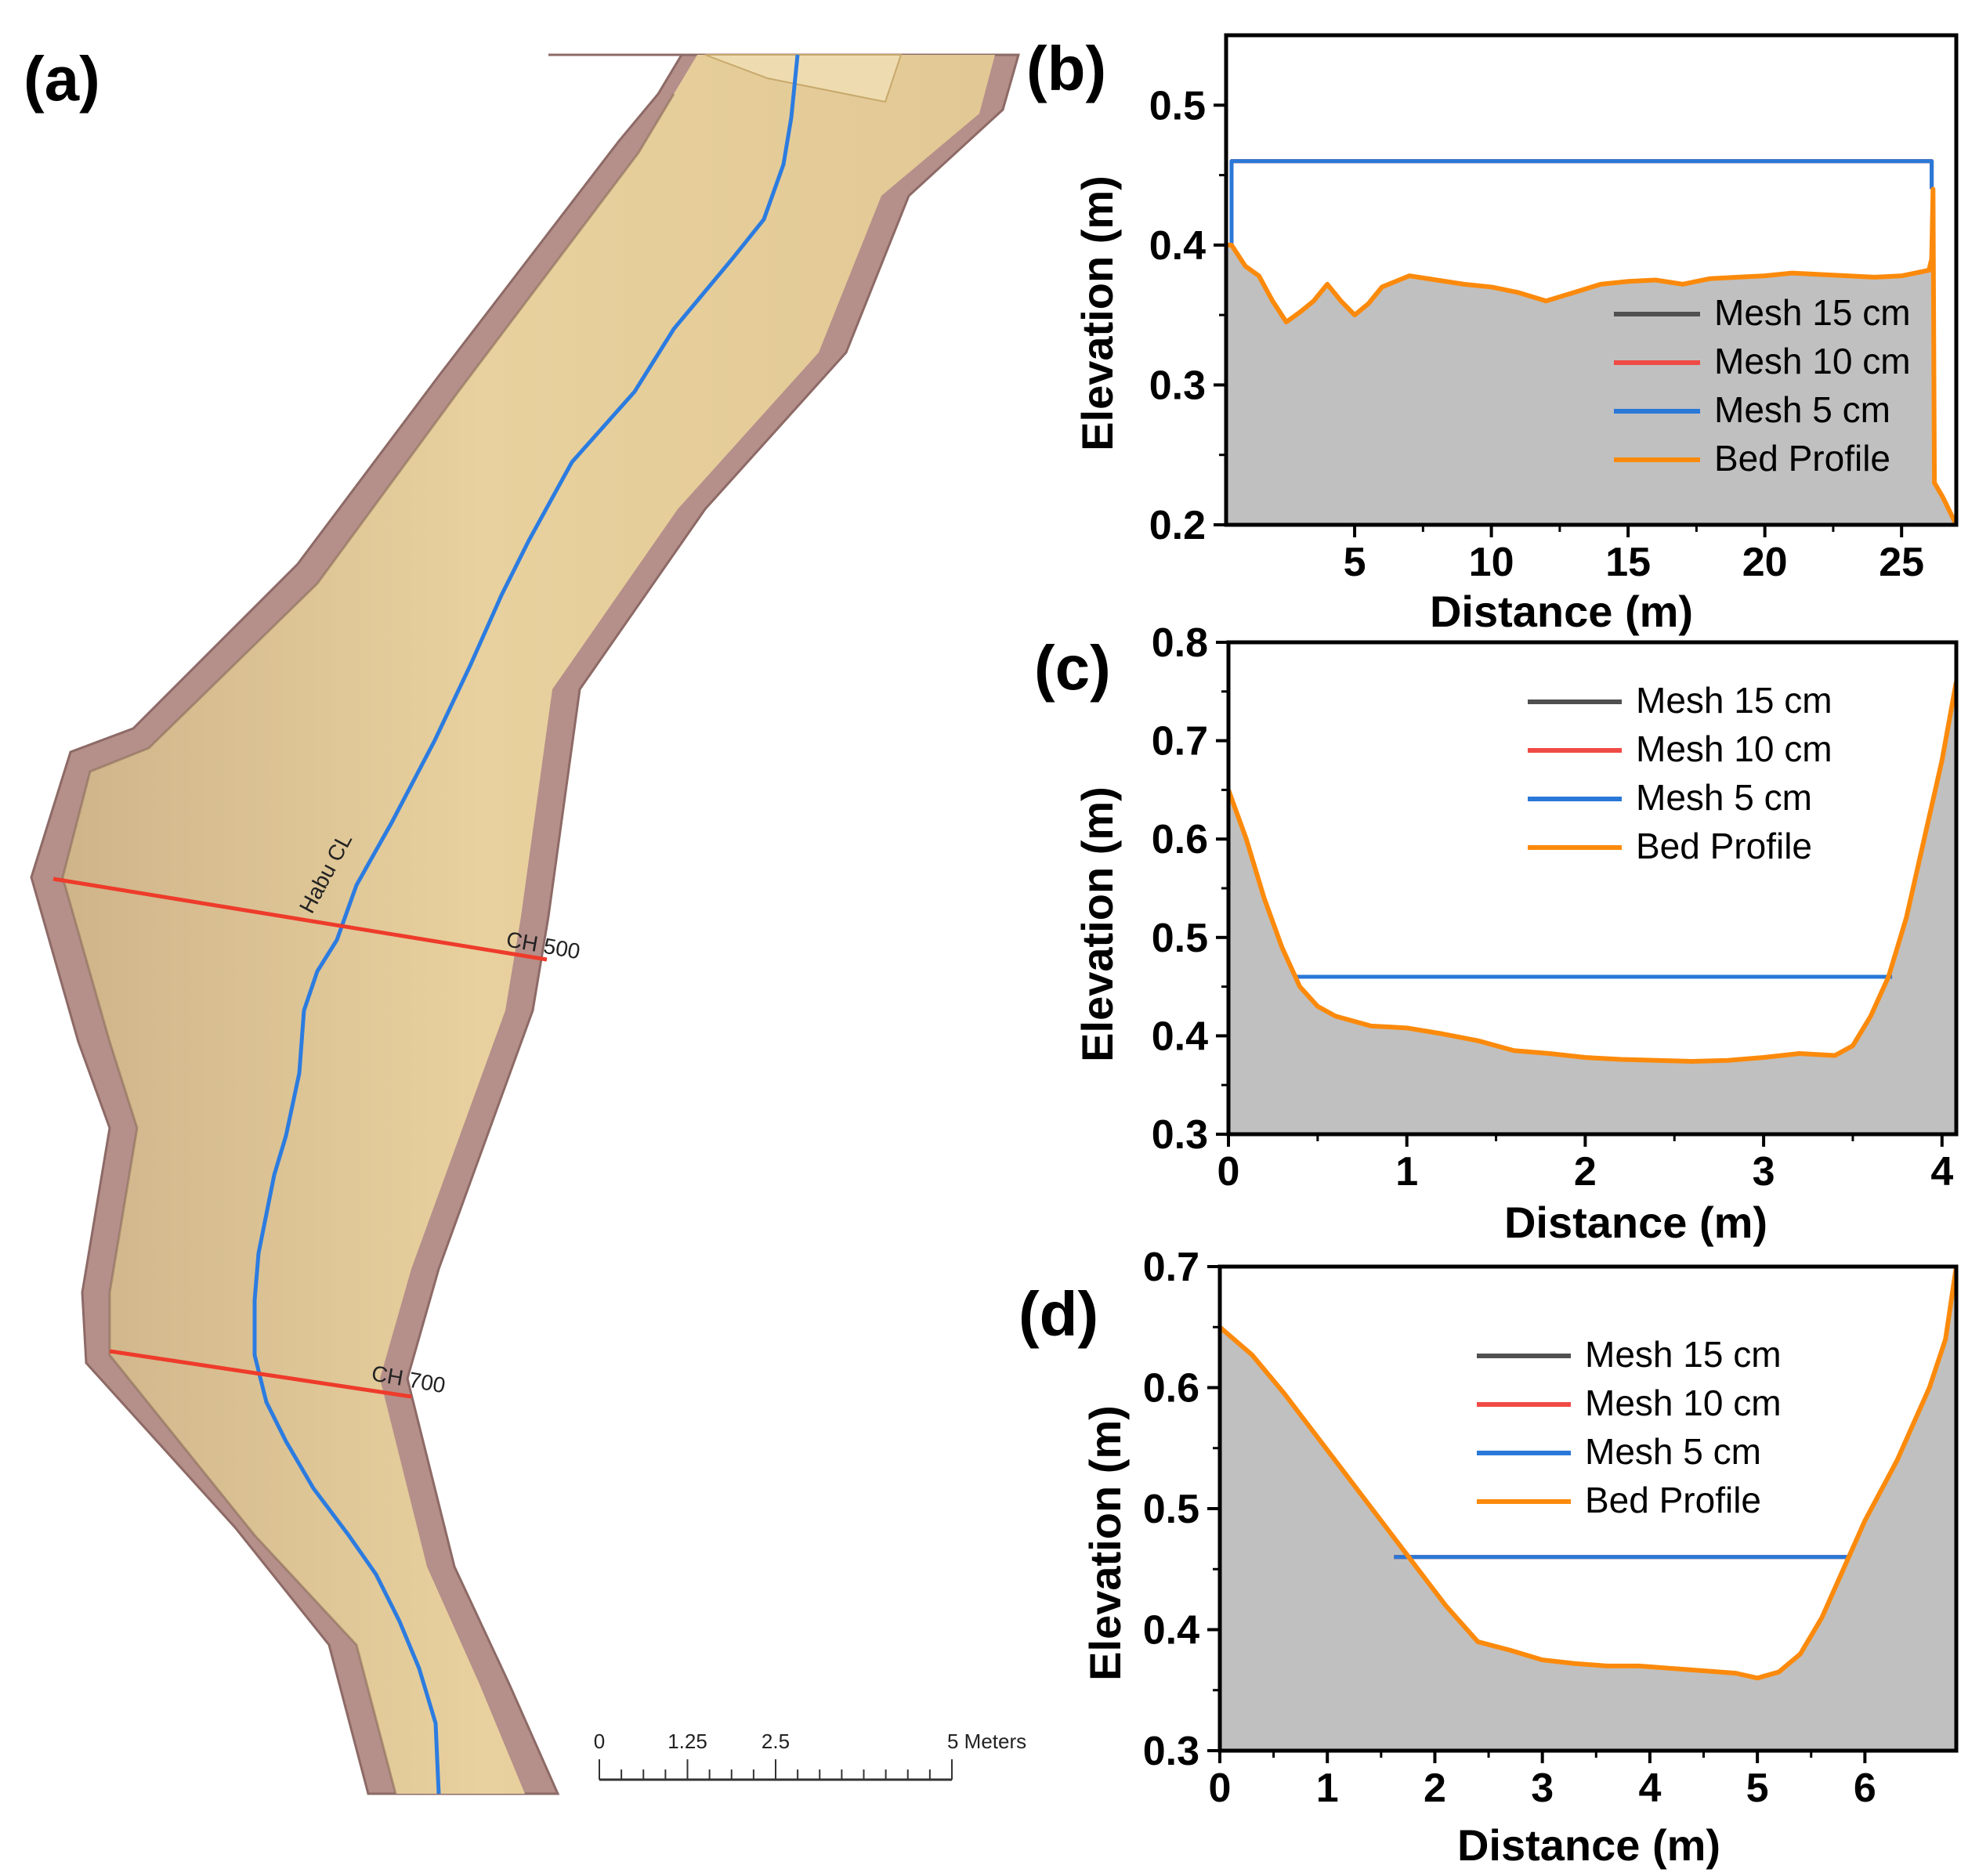  Describe the element at coordinates (1097, 924) in the screenshot. I see `panel-c-ylabel: Elevation (m)` at that location.